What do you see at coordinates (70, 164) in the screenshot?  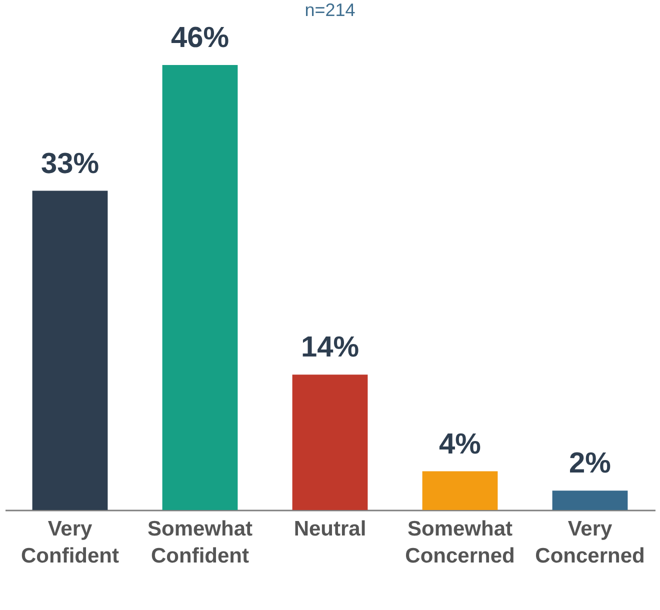 I see `data-label: 33%` at bounding box center [70, 164].